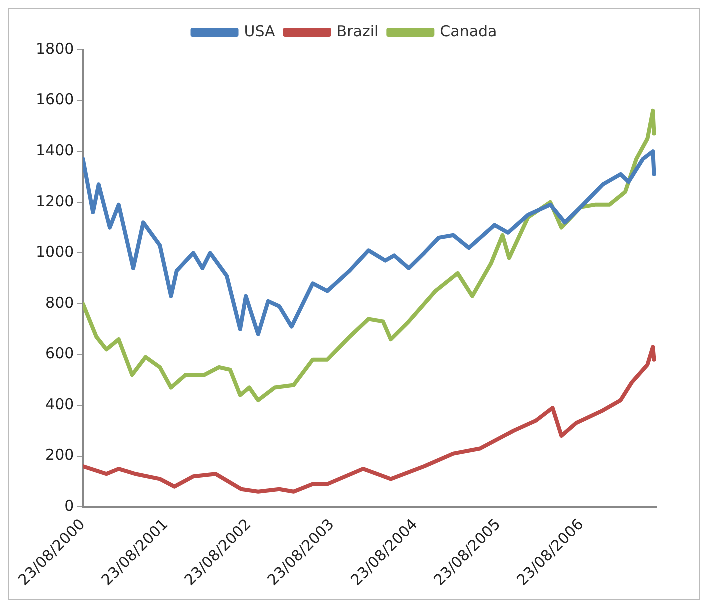  What do you see at coordinates (60, 404) in the screenshot?
I see `y-tick-label: 400` at bounding box center [60, 404].